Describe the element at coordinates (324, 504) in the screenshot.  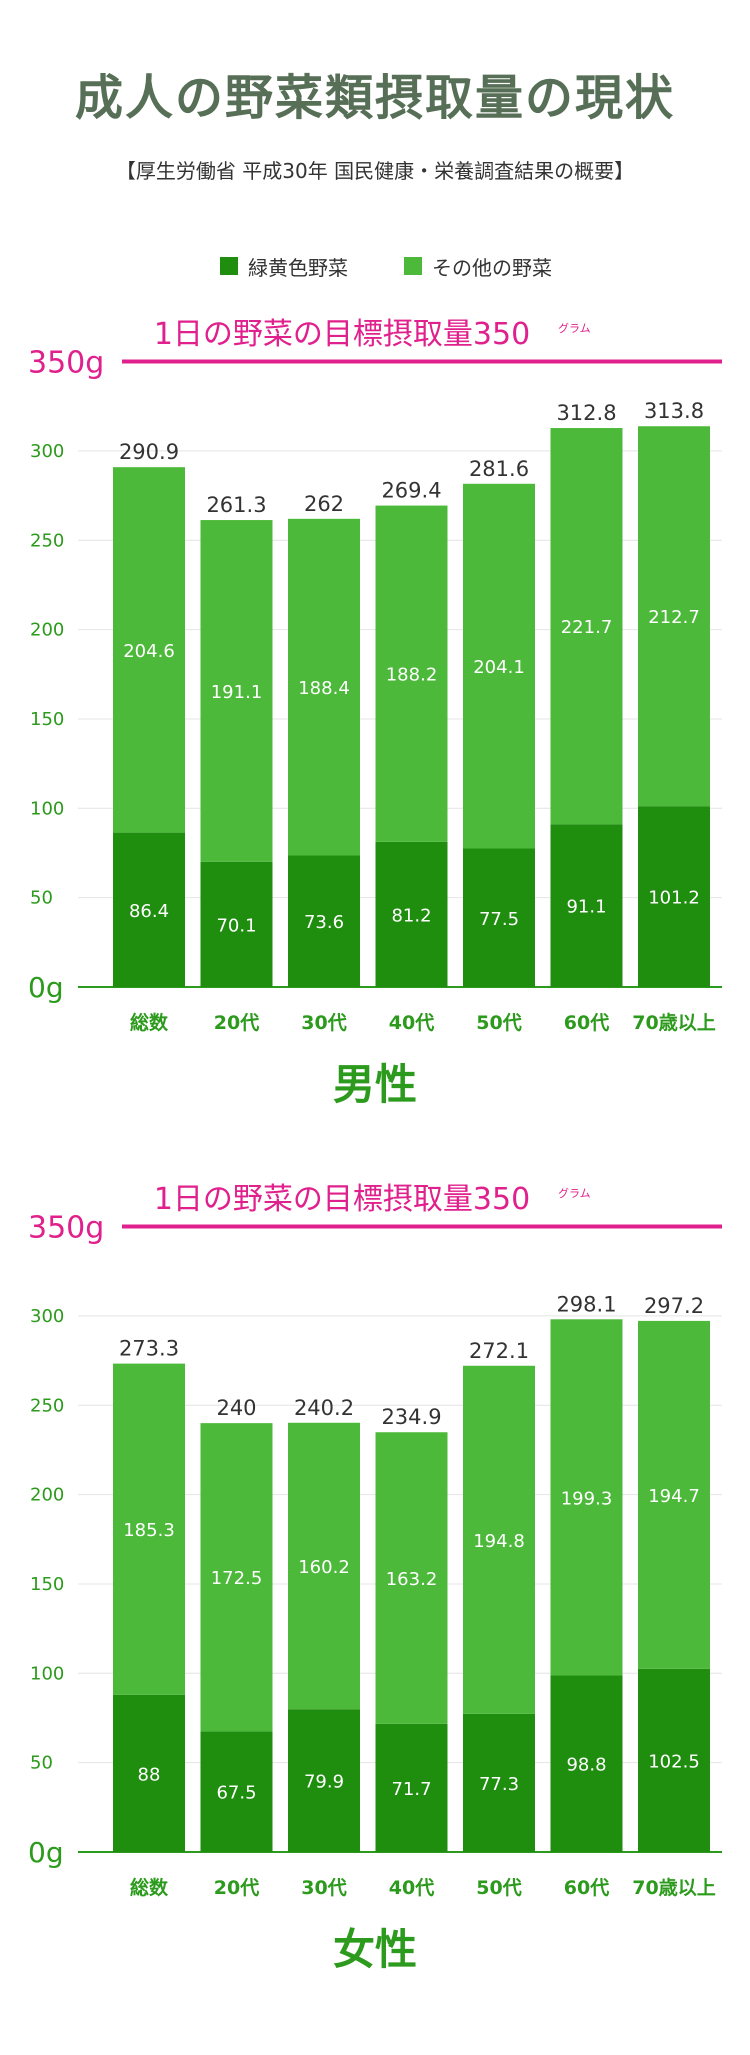
I see `male-total-label: 262` at that location.